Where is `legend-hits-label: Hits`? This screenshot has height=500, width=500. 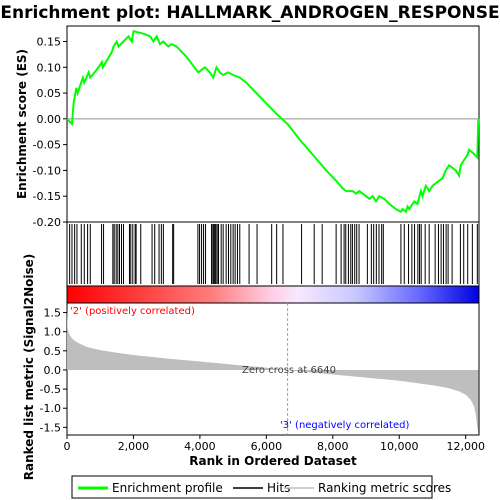 legend-hits-label: Hits is located at coordinates (278, 488).